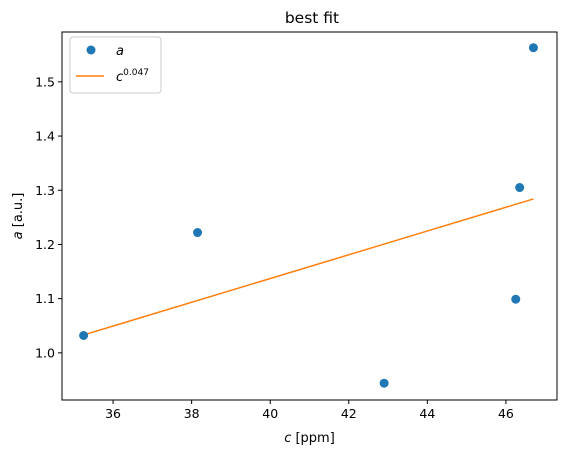 Image resolution: width=569 pixels, height=459 pixels. What do you see at coordinates (18, 235) in the screenshot?
I see `y-axis-label-symbol: a` at bounding box center [18, 235].